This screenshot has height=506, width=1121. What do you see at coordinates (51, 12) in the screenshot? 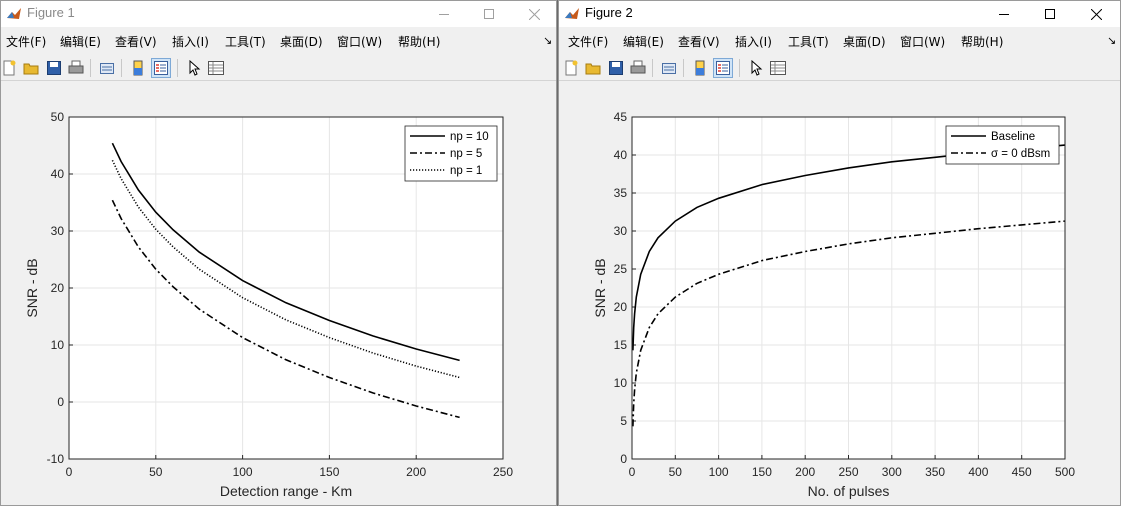
I see `window-title: Figure 1` at bounding box center [51, 12].